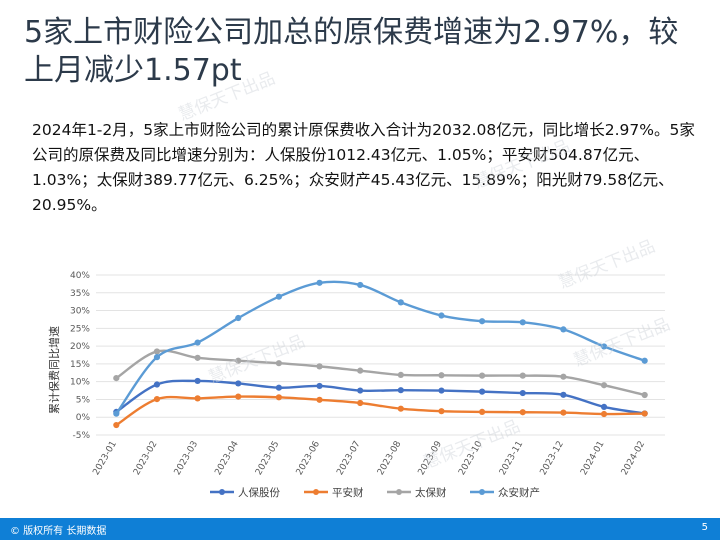 This screenshot has width=720, height=540. Describe the element at coordinates (80, 312) in the screenshot. I see `y-tick-label: 30%` at that location.